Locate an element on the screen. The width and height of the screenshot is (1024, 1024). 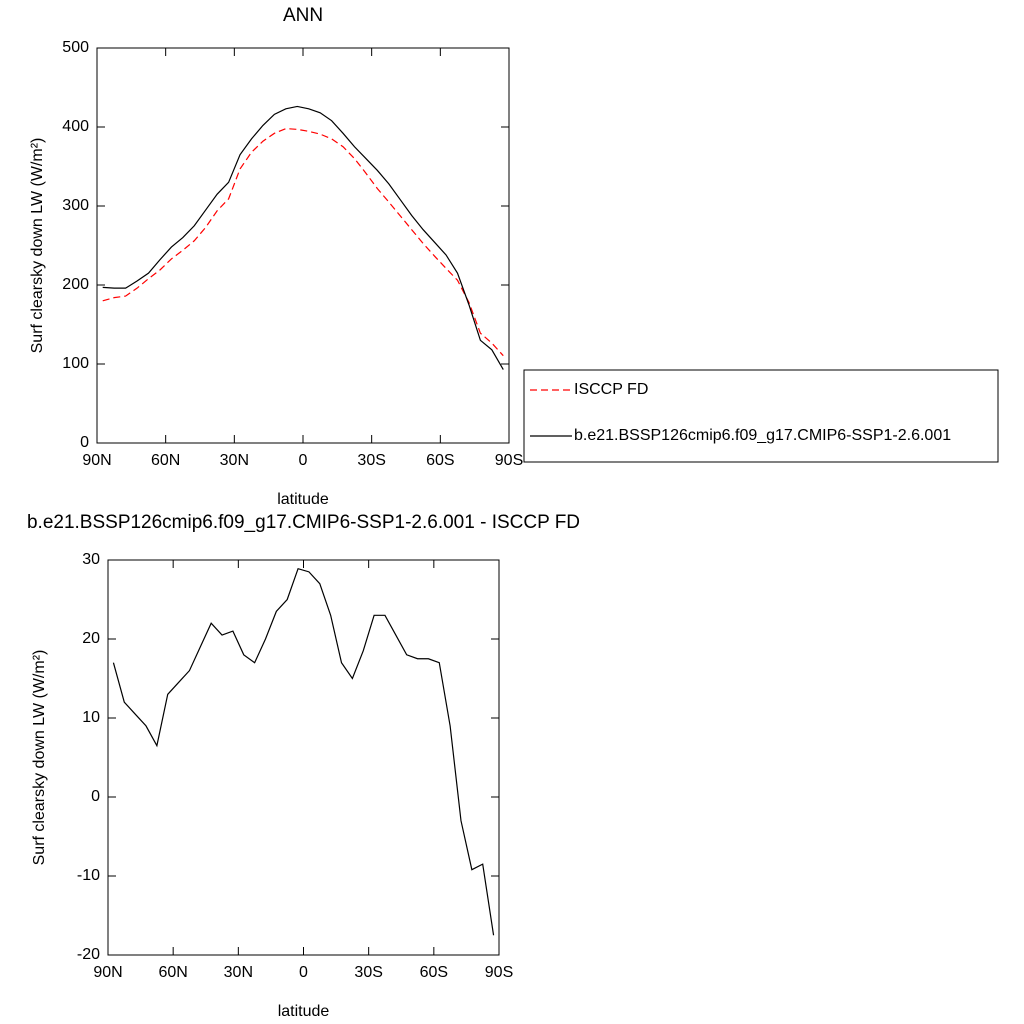
legend-label: ISCCP FD is located at coordinates (611, 389).